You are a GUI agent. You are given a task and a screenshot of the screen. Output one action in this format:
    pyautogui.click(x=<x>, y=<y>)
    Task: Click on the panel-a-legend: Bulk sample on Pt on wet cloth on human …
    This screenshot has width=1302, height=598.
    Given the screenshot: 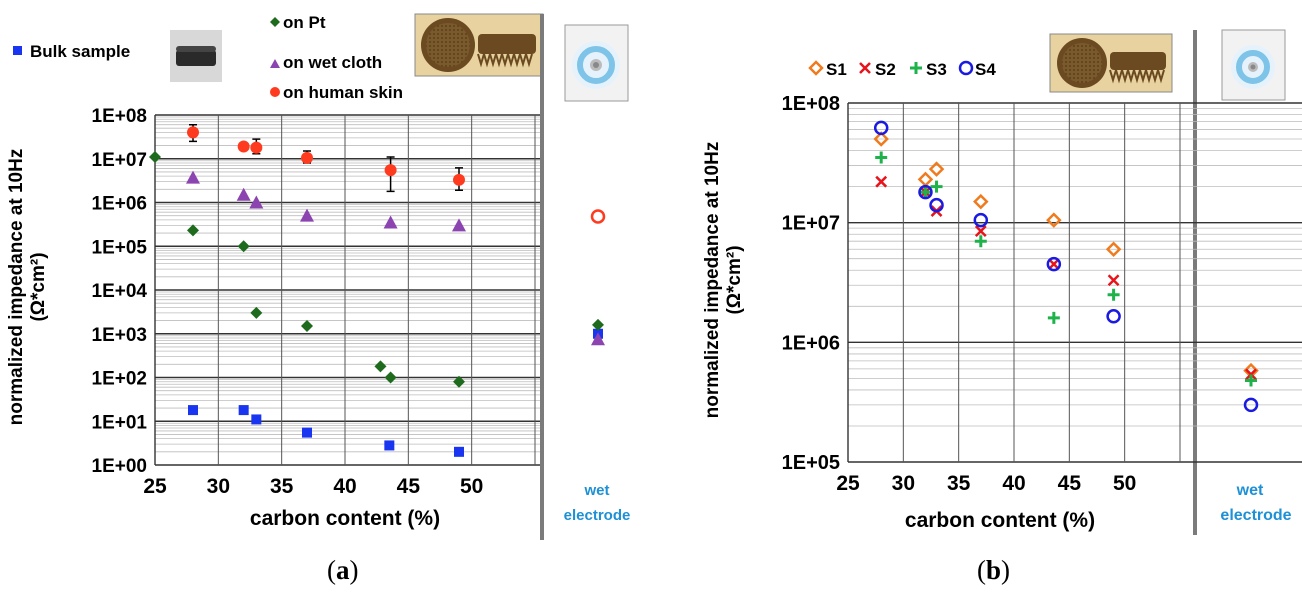 What is the action you would take?
    pyautogui.click(x=208, y=57)
    